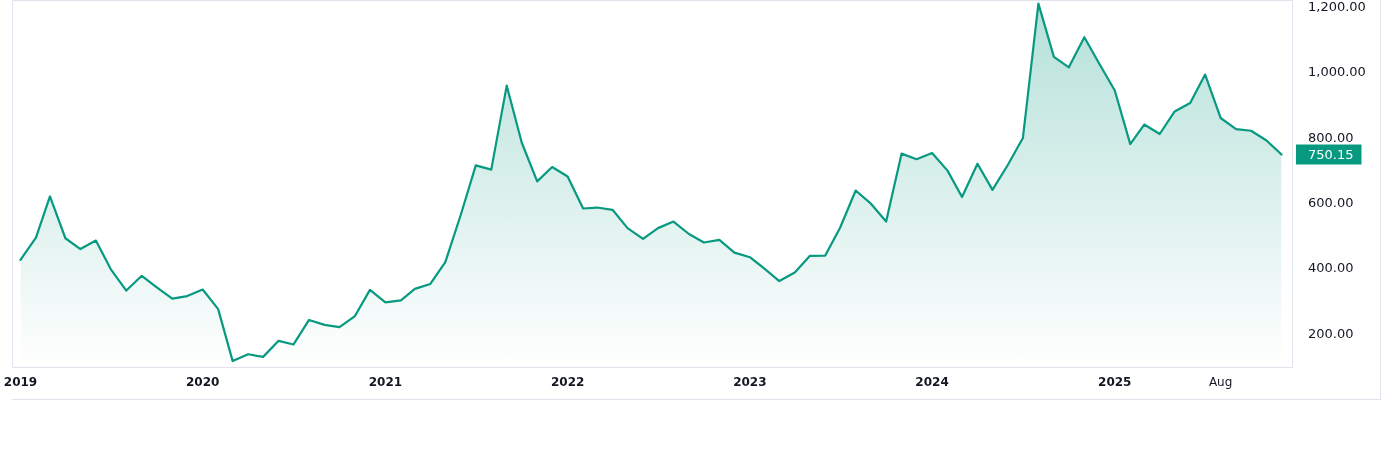  What do you see at coordinates (1115, 382) in the screenshot?
I see `x-tick-label: 2025` at bounding box center [1115, 382].